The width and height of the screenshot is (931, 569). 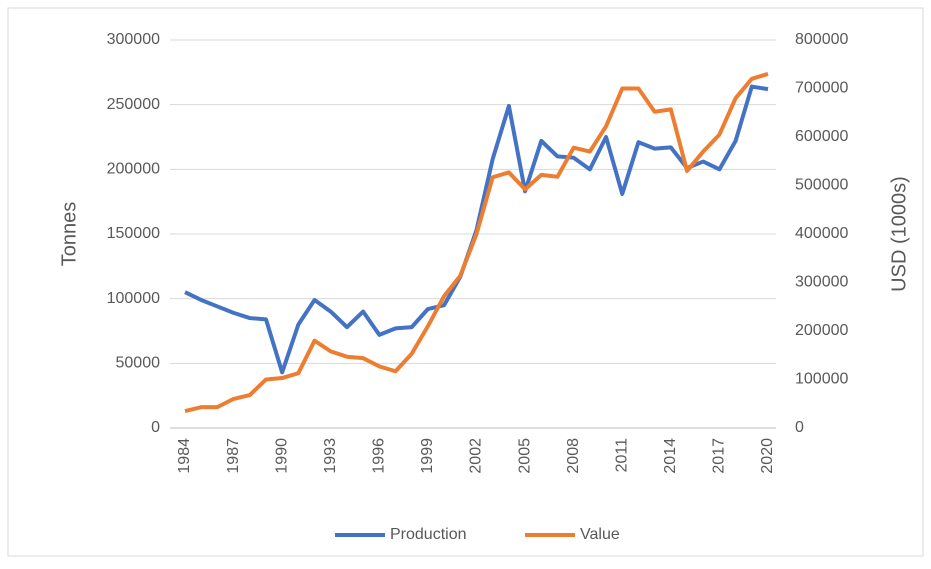 What do you see at coordinates (621, 455) in the screenshot?
I see `x-tick-label: 2011` at bounding box center [621, 455].